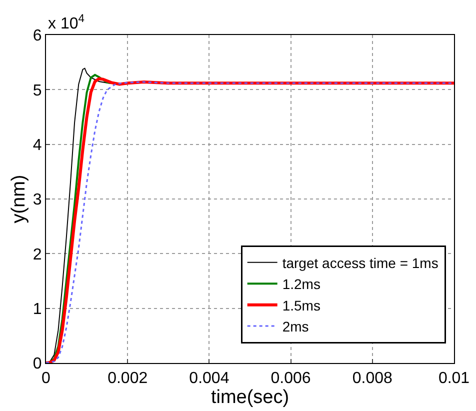 Image resolution: width=476 pixels, height=411 pixels. What do you see at coordinates (360, 262) in the screenshot?
I see `legend-label: target access time = 1ms` at bounding box center [360, 262].